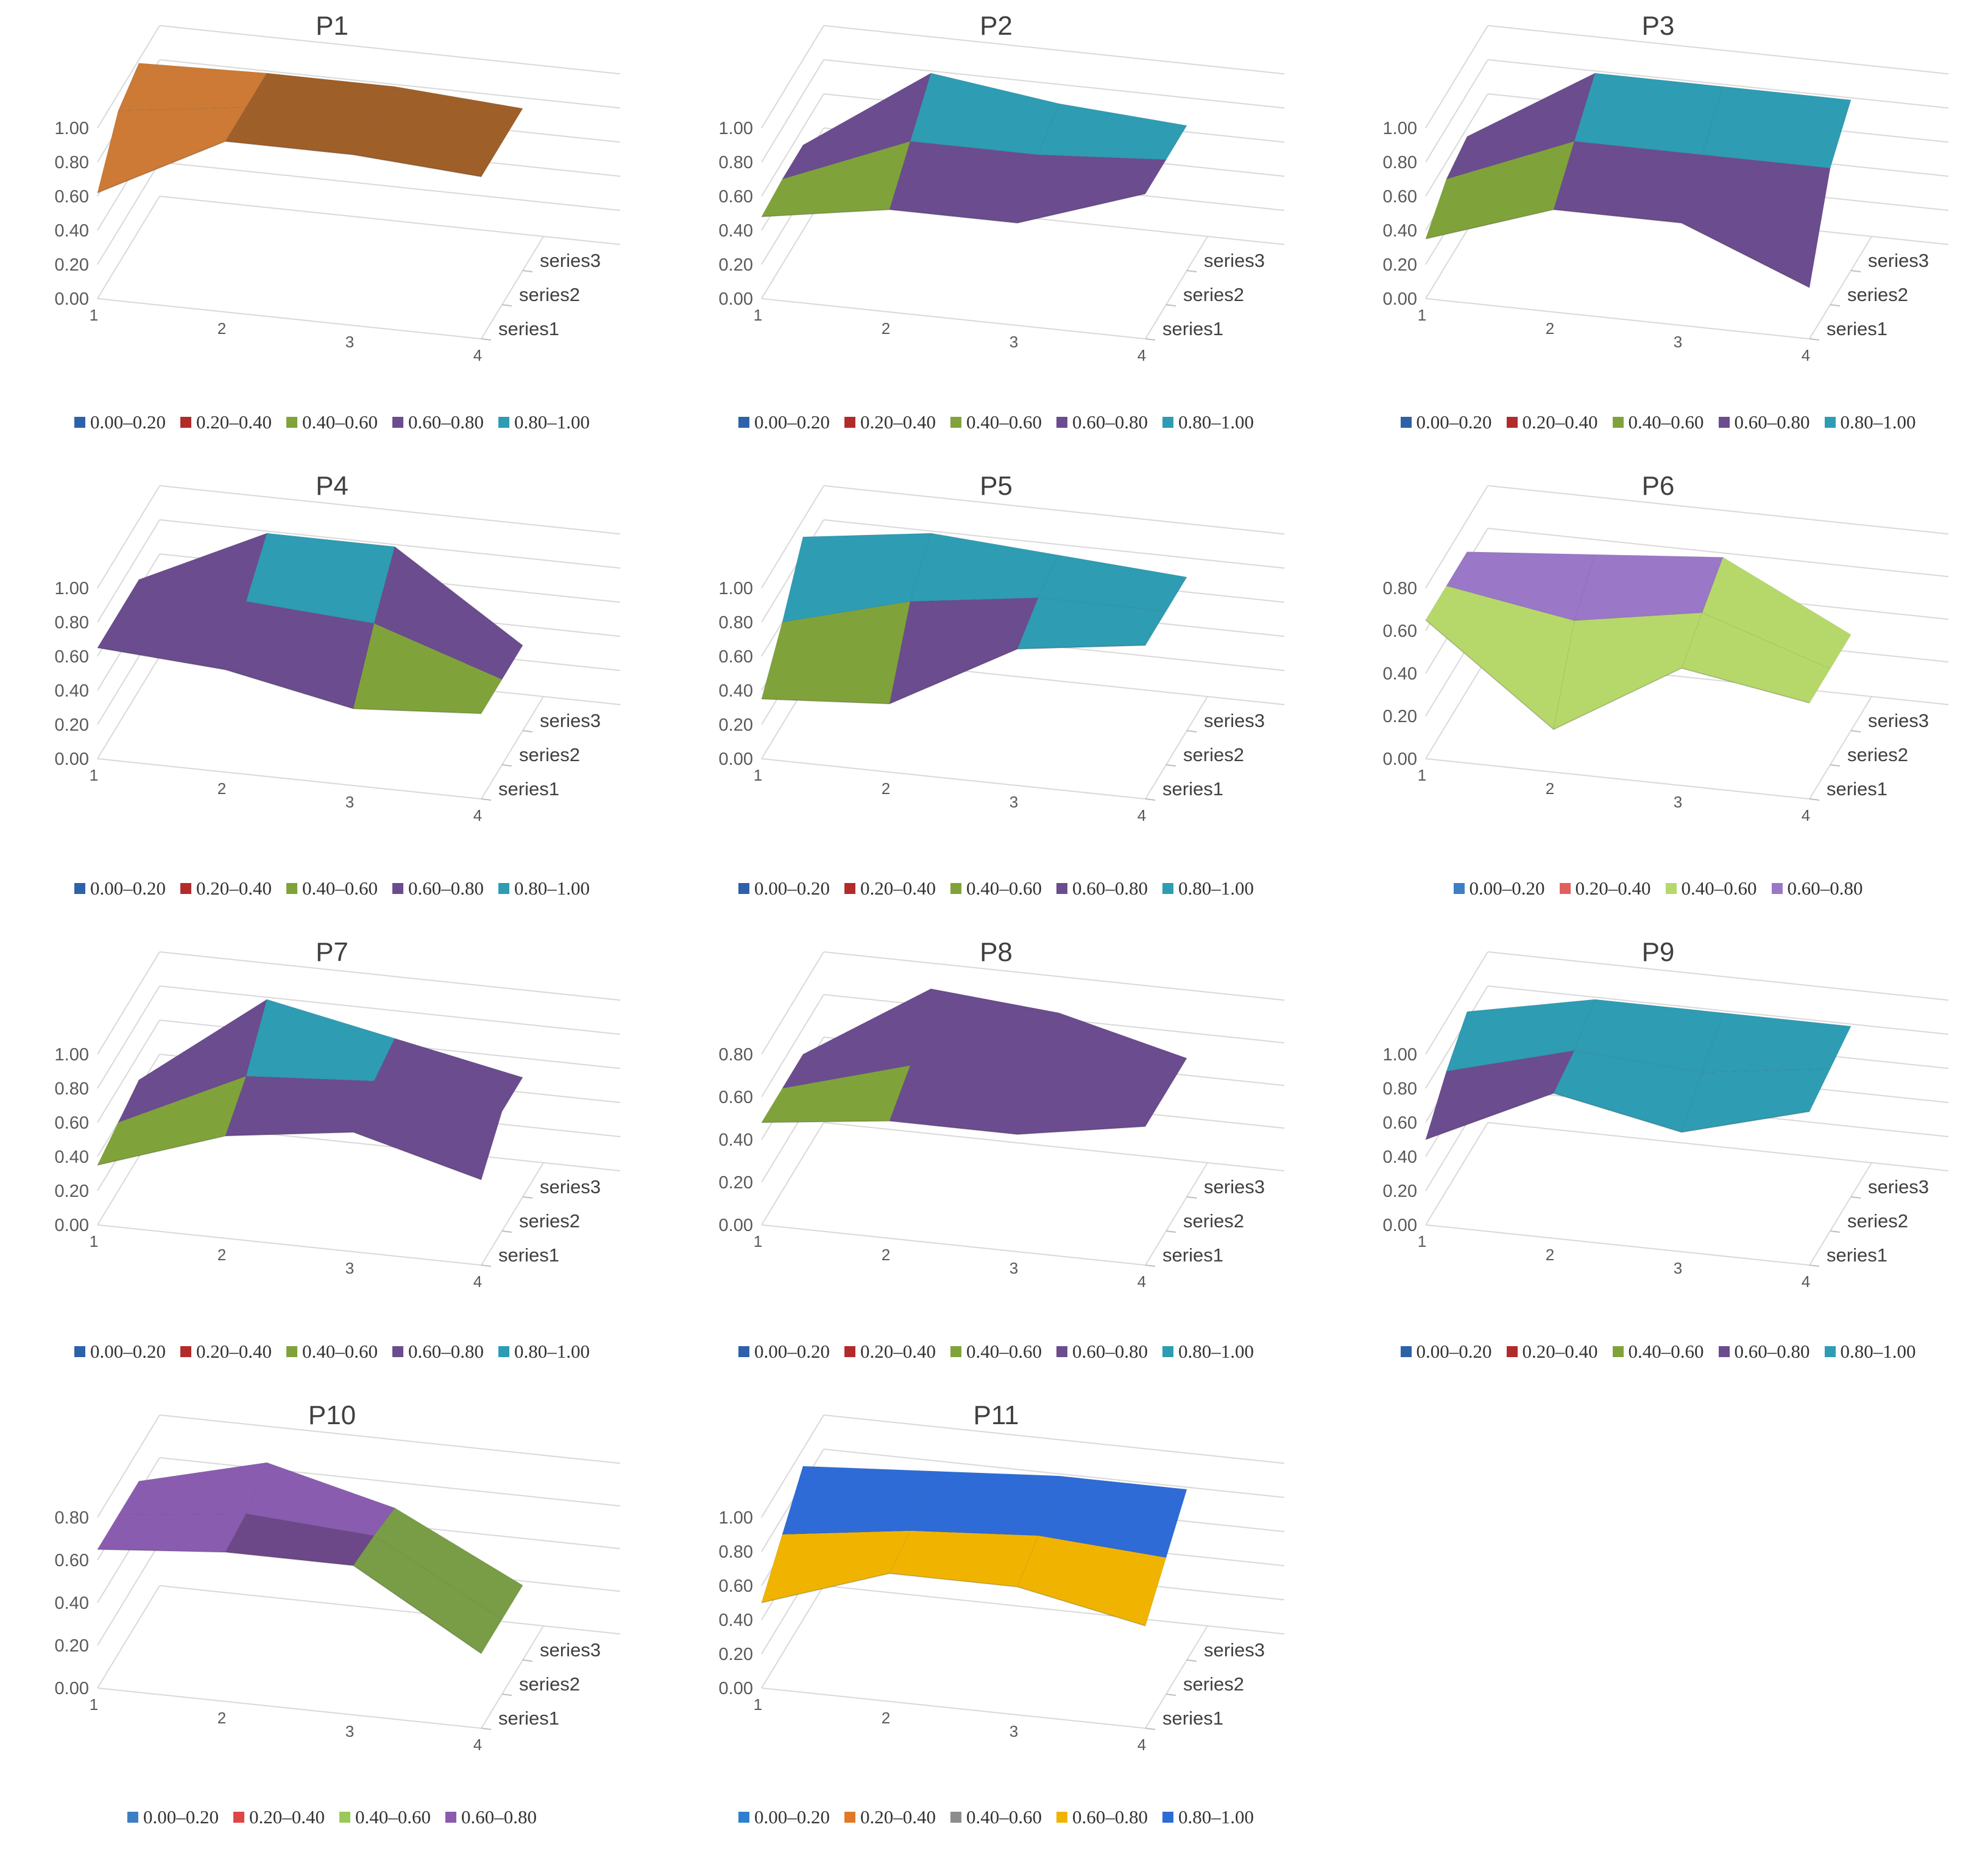 The width and height of the screenshot is (1988, 1855). Describe the element at coordinates (549, 294) in the screenshot. I see `series-label: series2` at that location.